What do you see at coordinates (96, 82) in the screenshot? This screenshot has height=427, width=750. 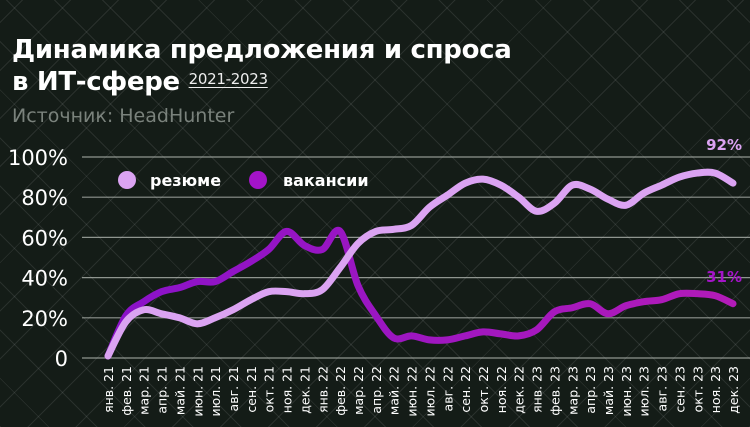 I see `title-line-2: в ИТ-сфере` at bounding box center [96, 82].